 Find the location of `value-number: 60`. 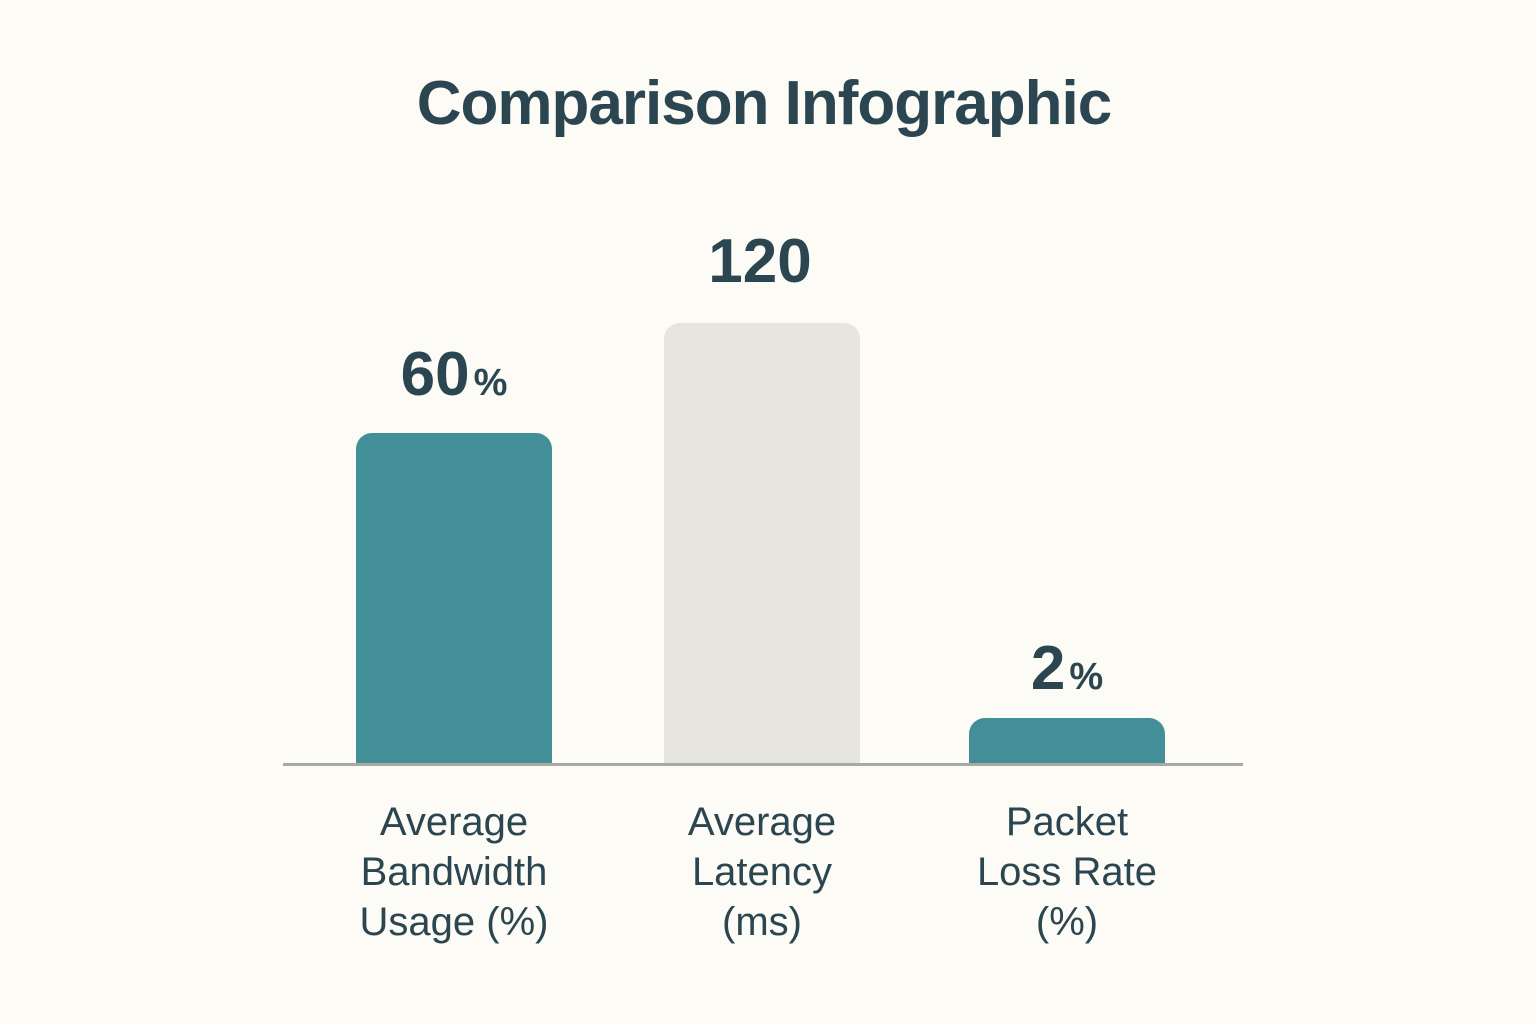

value-number: 60 is located at coordinates (435, 374).